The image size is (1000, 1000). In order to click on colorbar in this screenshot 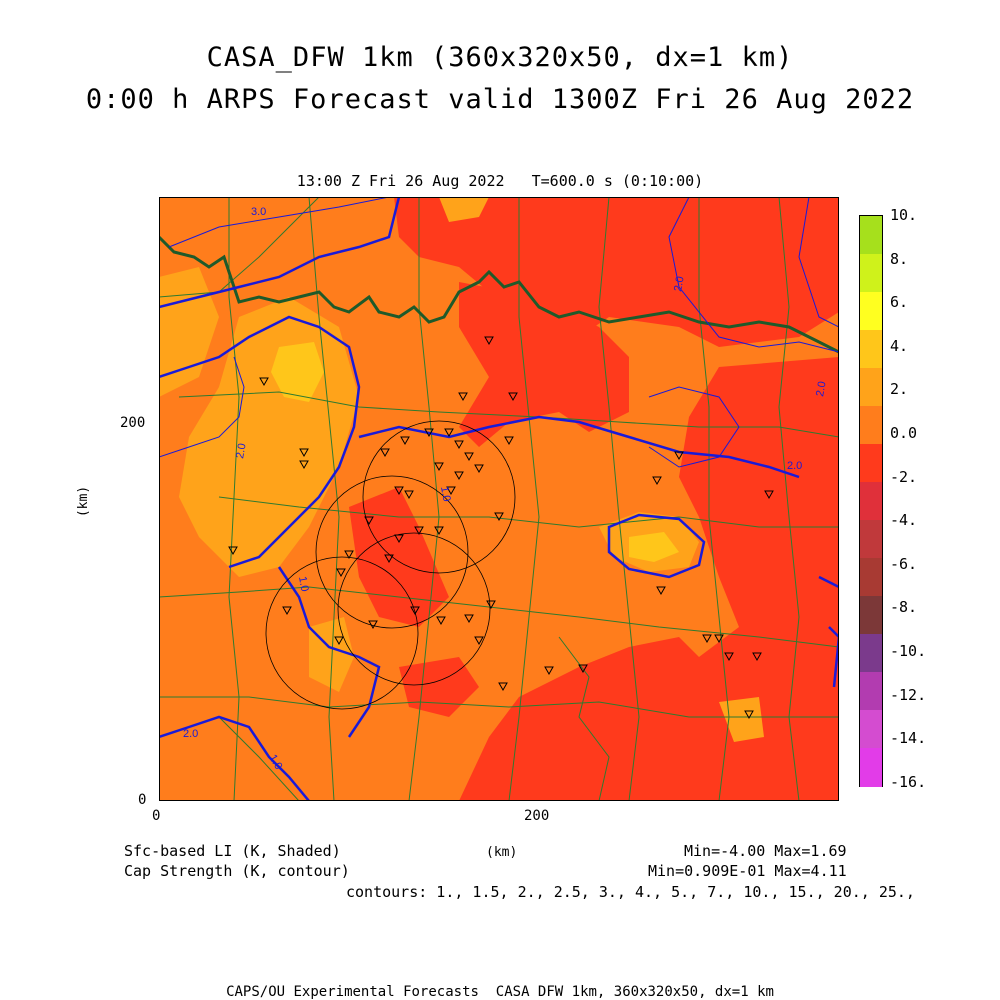, I will do `click(871, 501)`.